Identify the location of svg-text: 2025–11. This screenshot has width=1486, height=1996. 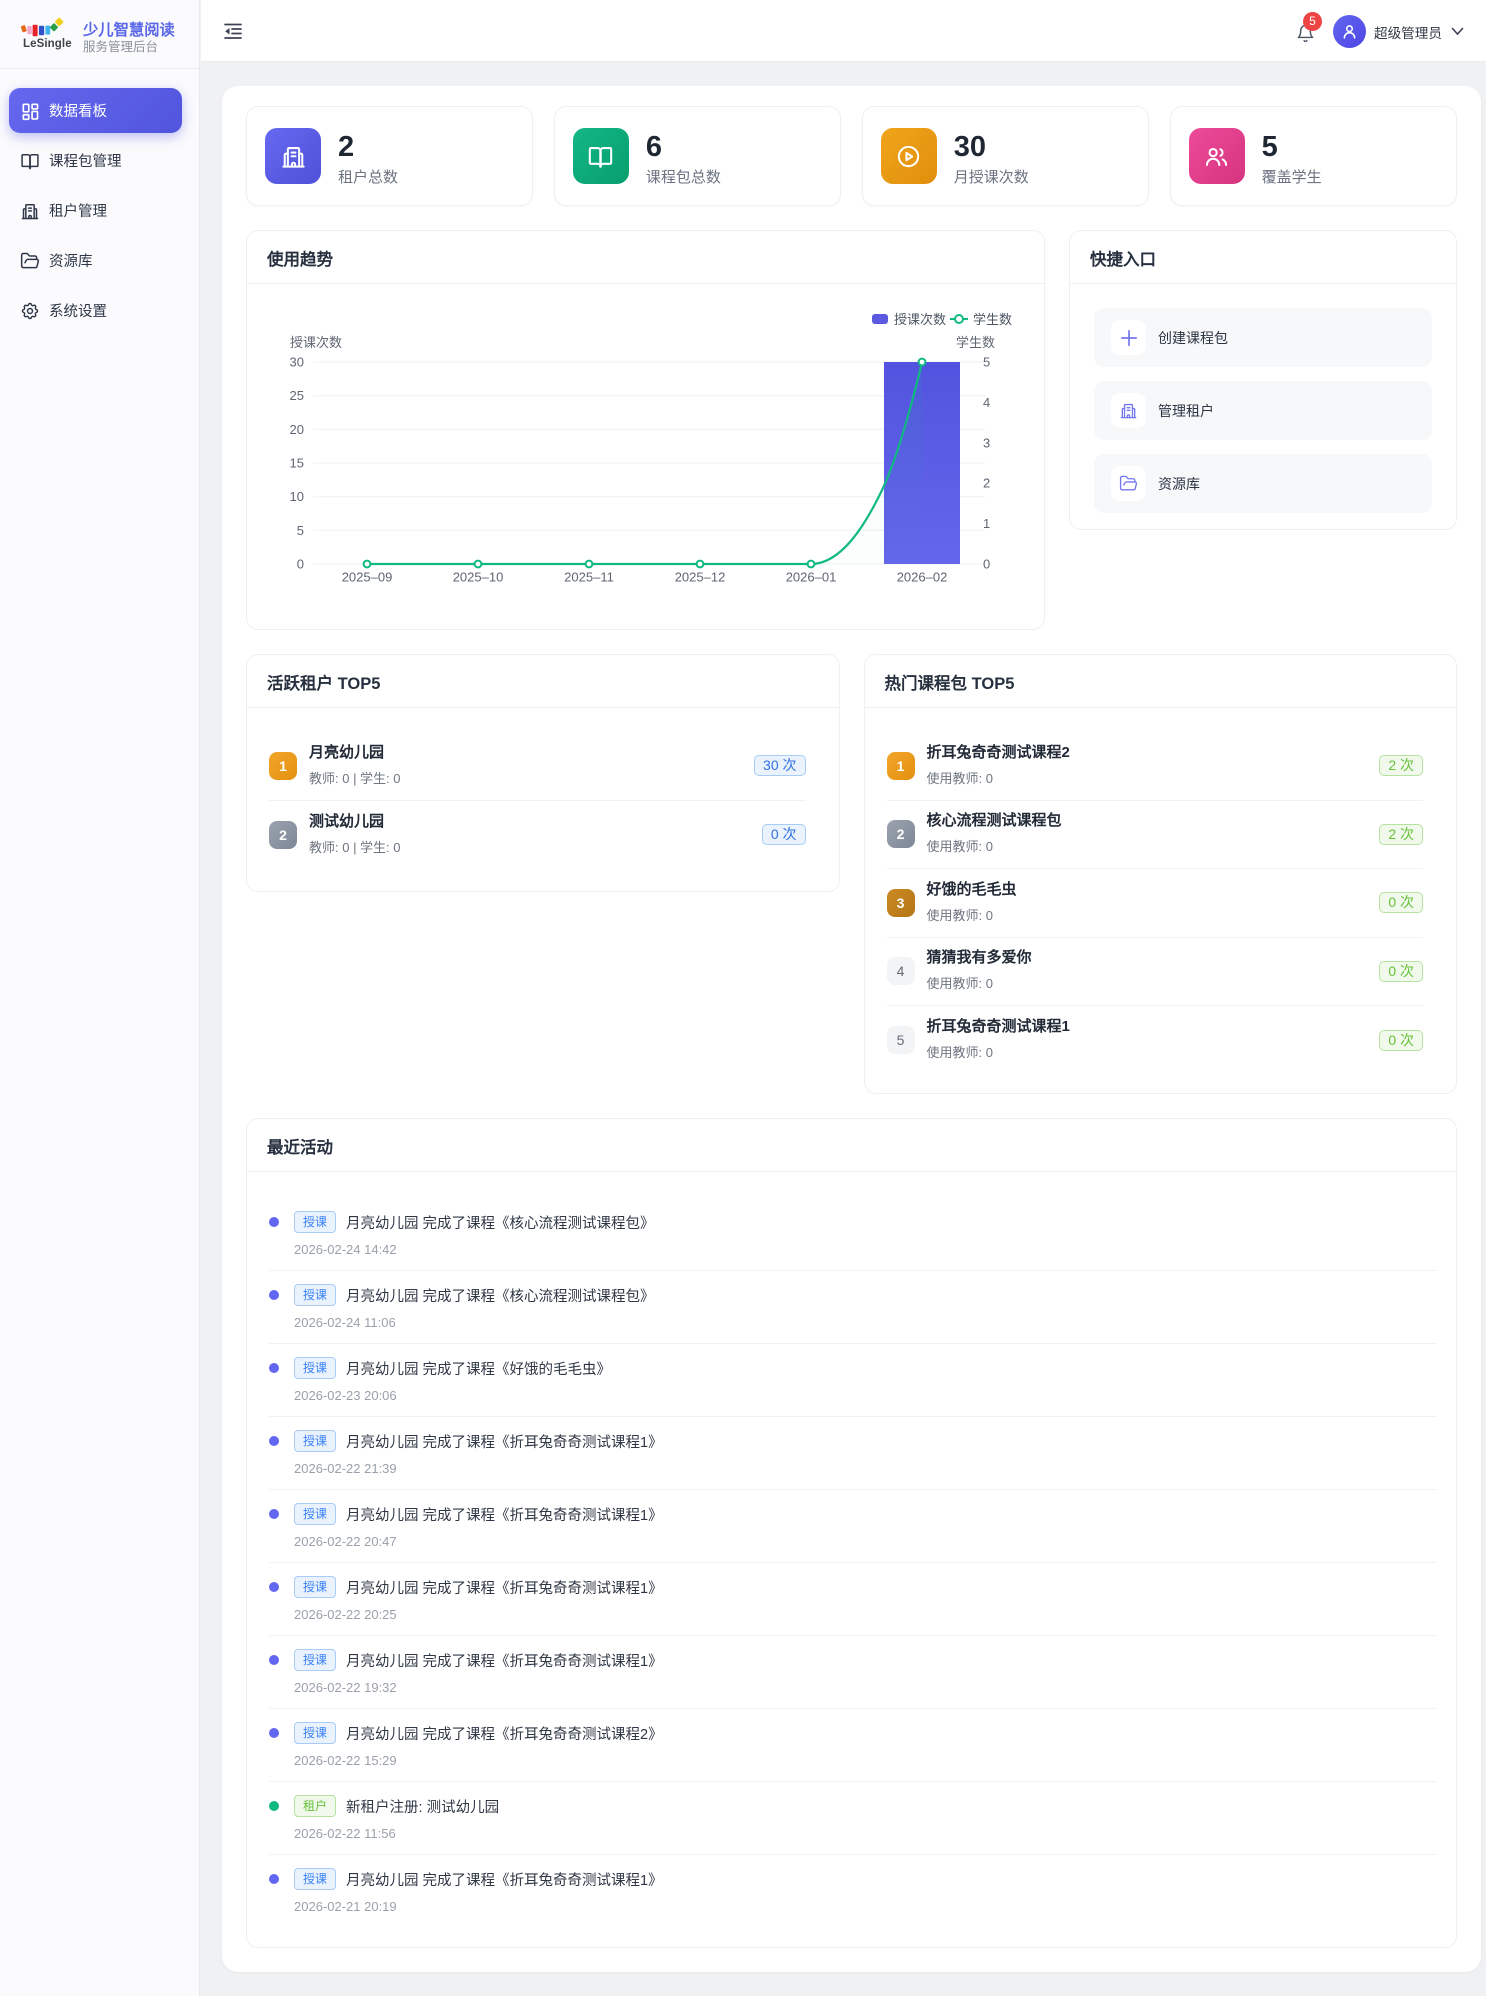
(589, 577).